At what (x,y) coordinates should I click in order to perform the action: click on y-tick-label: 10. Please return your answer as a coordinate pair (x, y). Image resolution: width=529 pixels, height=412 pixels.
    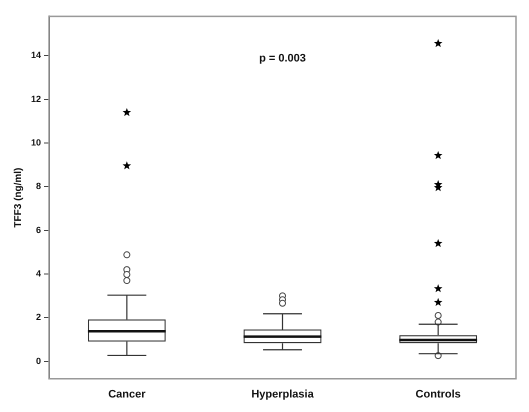
    Looking at the image, I should click on (36, 143).